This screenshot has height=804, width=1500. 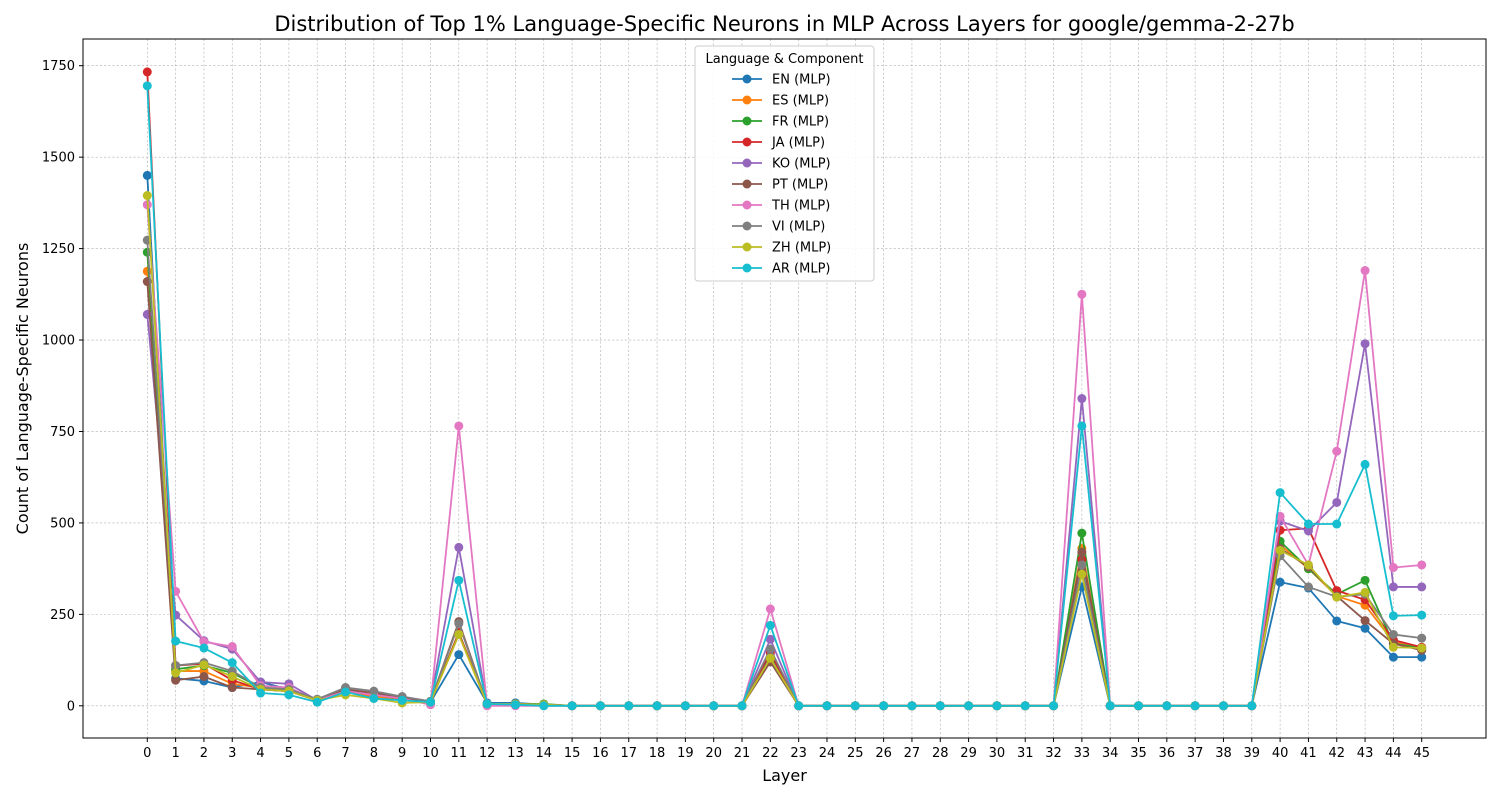 What do you see at coordinates (781, 80) in the screenshot?
I see `legend-item: EN (MLP)` at bounding box center [781, 80].